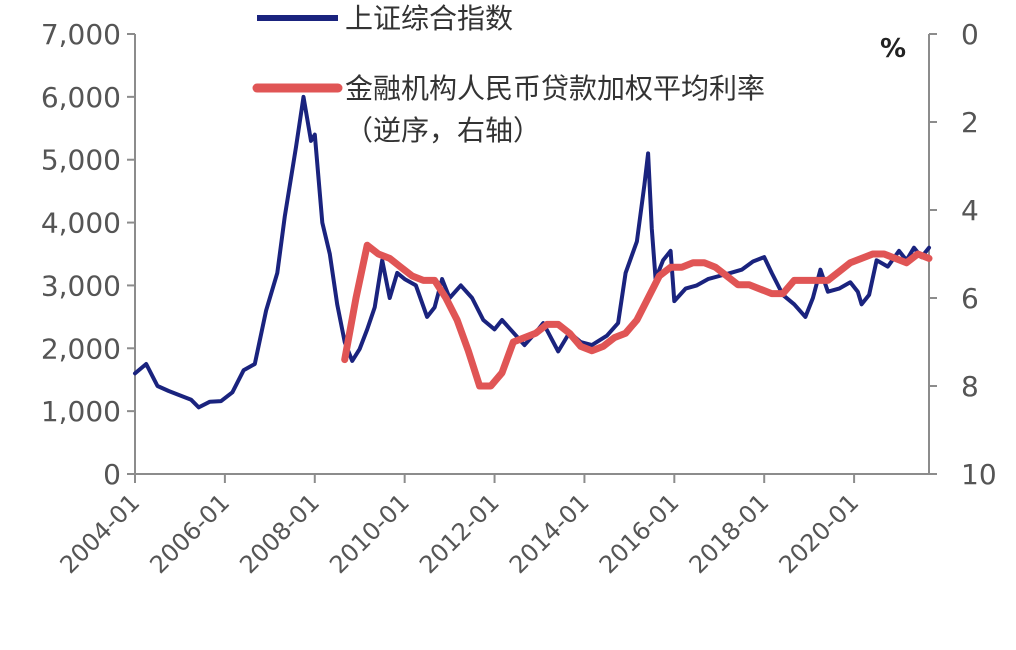 The width and height of the screenshot is (1016, 650). What do you see at coordinates (81, 285) in the screenshot?
I see `left-y-tick-label: 3,000` at bounding box center [81, 285].